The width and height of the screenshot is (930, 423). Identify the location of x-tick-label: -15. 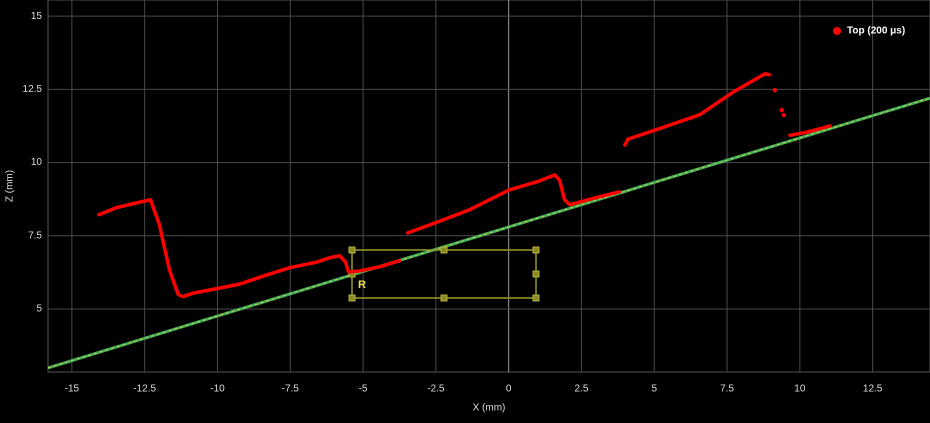
(72, 389).